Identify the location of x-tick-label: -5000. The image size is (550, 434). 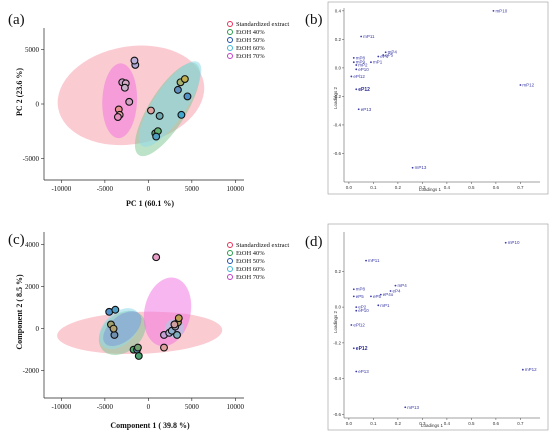
(105, 189).